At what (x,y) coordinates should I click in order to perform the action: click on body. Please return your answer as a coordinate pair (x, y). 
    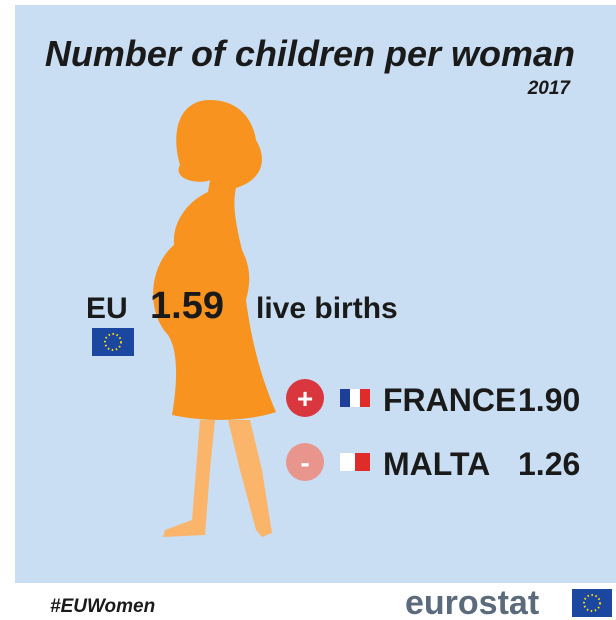
    Looking at the image, I should click on (214, 260).